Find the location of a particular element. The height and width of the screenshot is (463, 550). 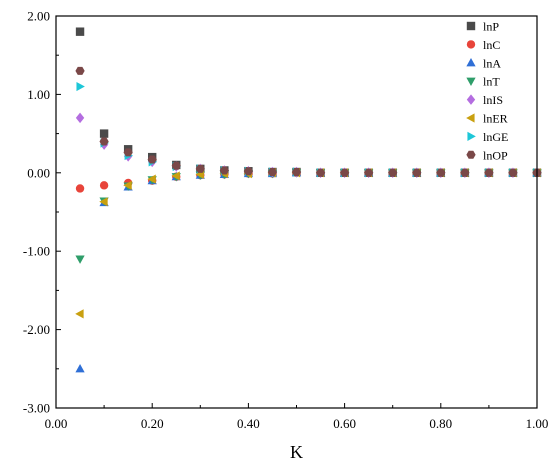

legend-label: lnP is located at coordinates (491, 27).